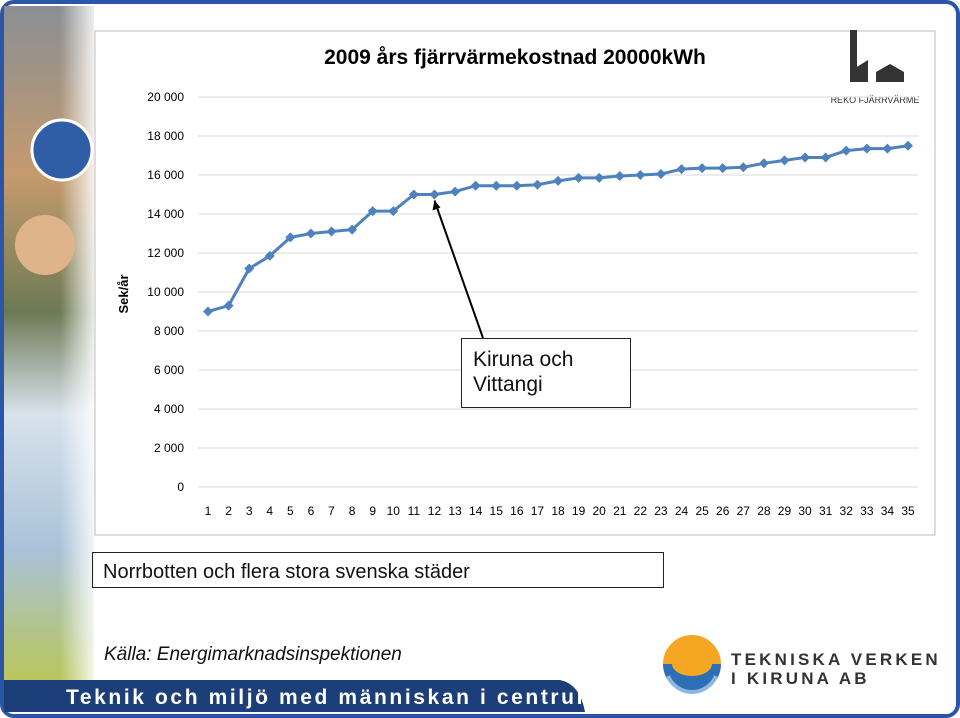 The width and height of the screenshot is (960, 718). Describe the element at coordinates (123, 293) in the screenshot. I see `y-axis-label: Sek/år` at that location.